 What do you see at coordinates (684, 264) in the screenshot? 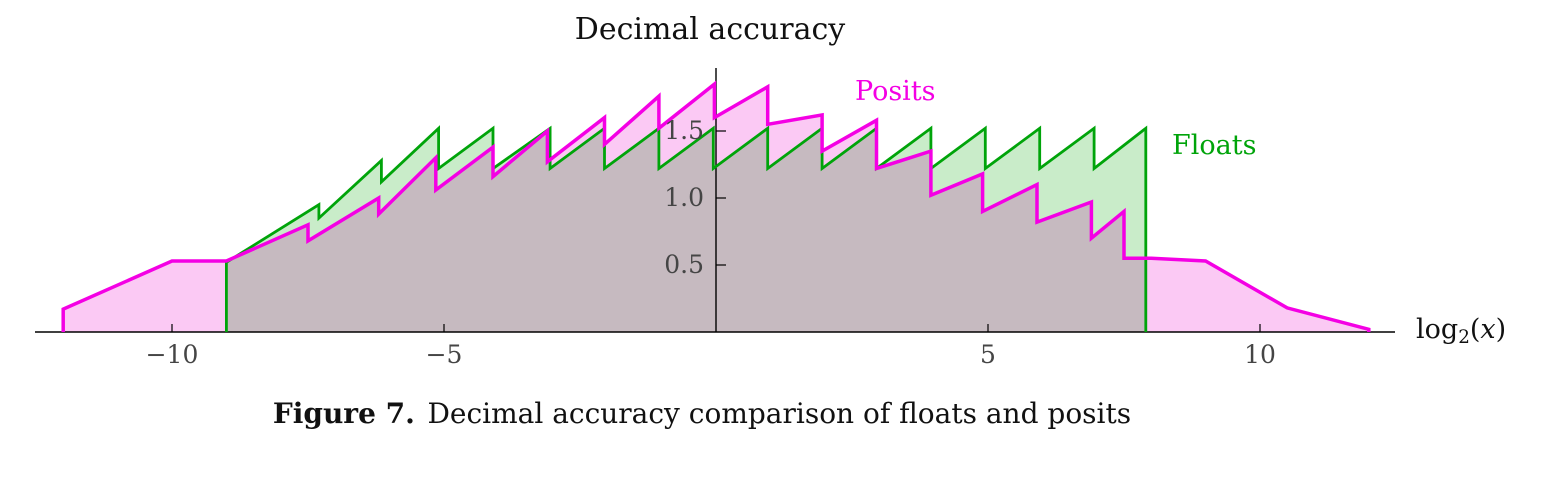
I see `y-tick-label: 0.5` at bounding box center [684, 264].